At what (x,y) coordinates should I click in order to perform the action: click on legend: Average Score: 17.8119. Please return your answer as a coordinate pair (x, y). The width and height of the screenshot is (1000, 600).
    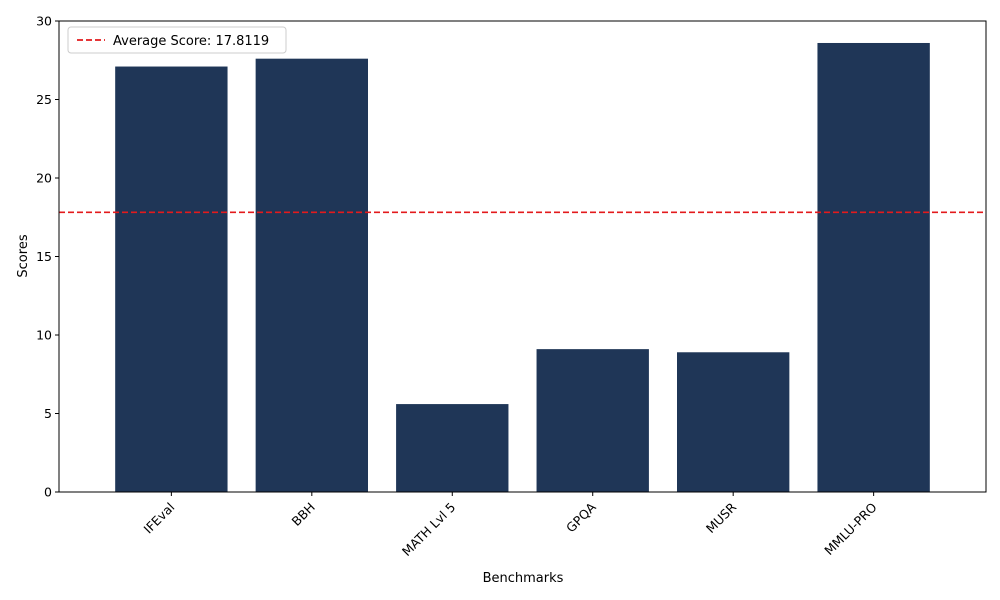
    Looking at the image, I should click on (177, 40).